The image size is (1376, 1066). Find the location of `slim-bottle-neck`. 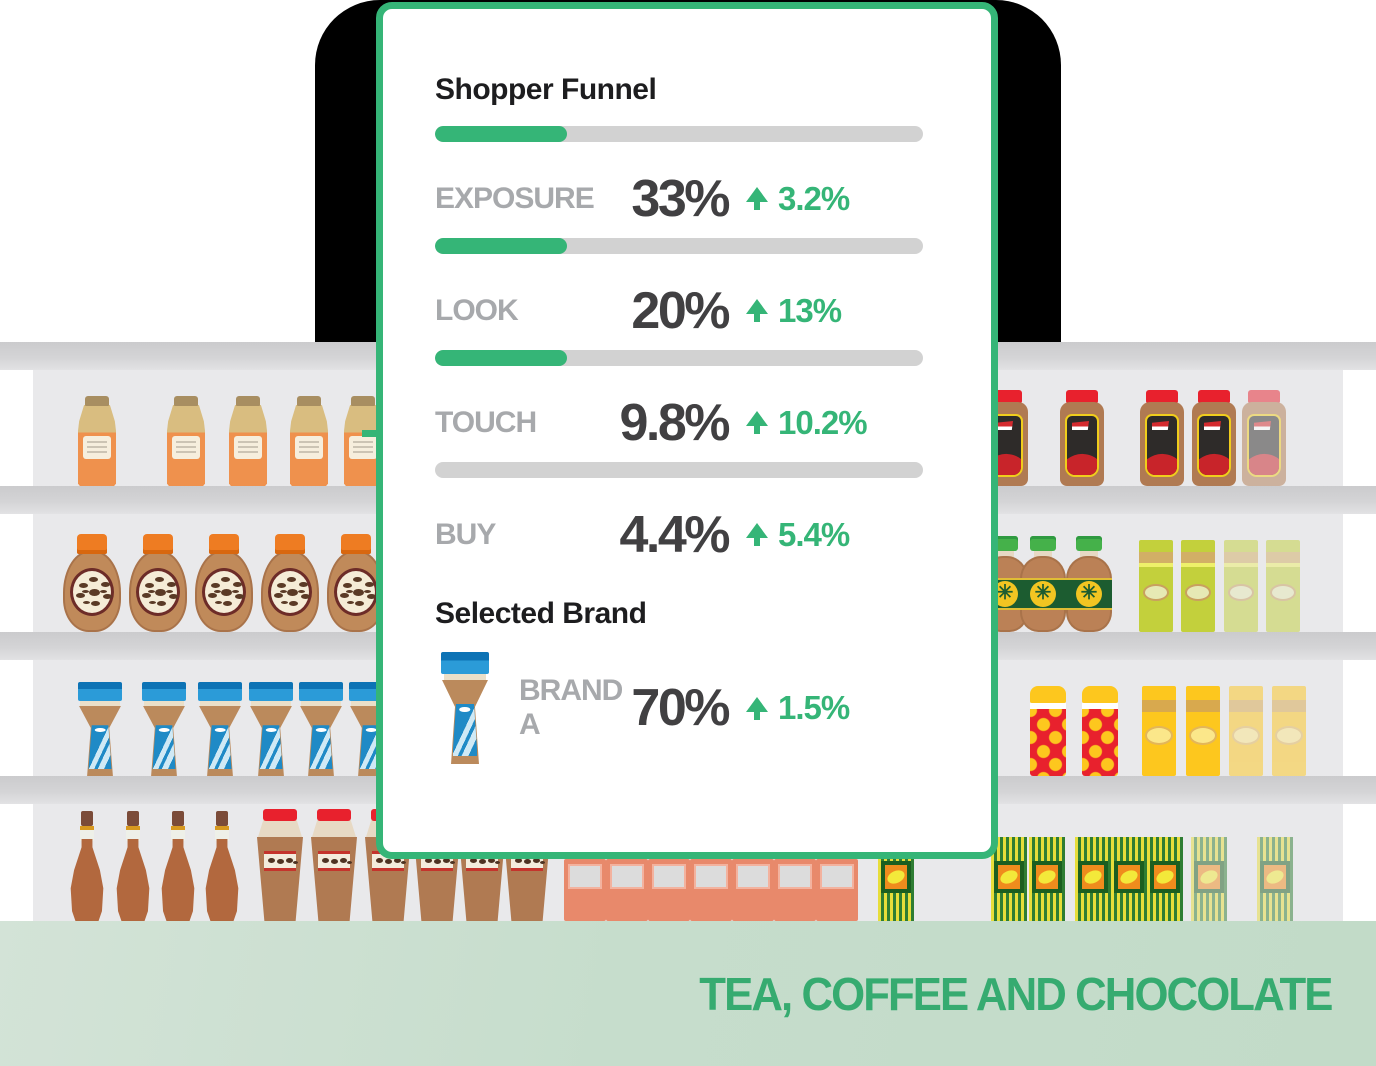

slim-bottle-neck is located at coordinates (133, 835).